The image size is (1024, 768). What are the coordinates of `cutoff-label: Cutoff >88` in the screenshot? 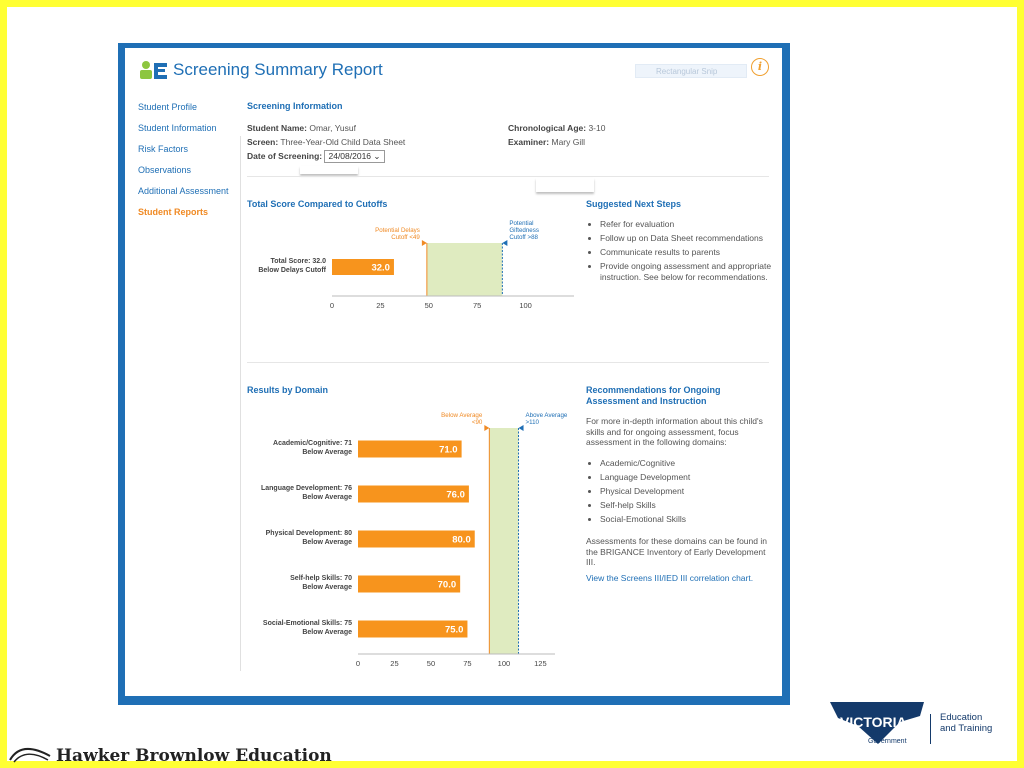 It's located at (523, 237).